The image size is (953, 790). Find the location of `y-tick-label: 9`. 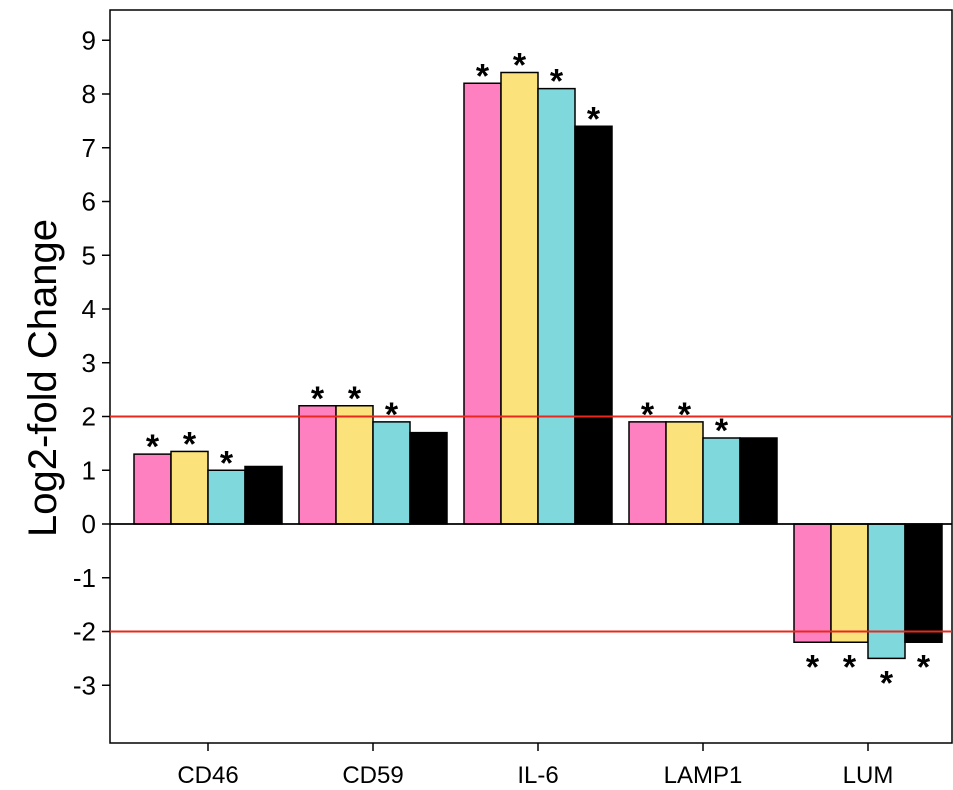

y-tick-label: 9 is located at coordinates (89, 40).